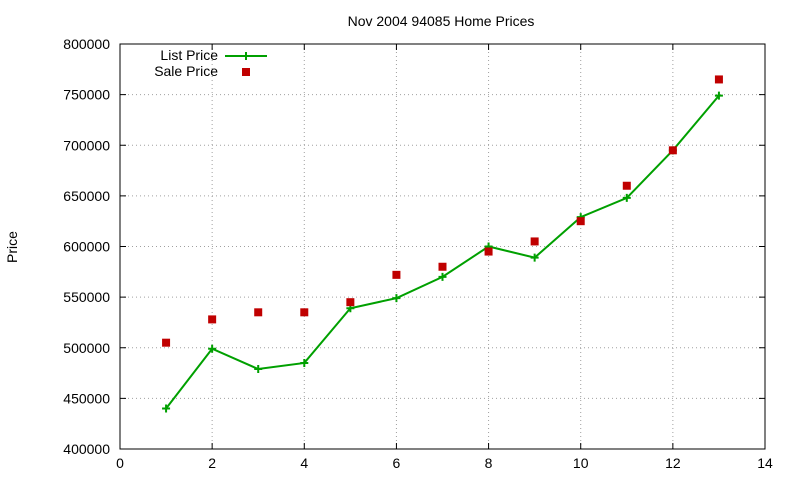 The width and height of the screenshot is (800, 480). Describe the element at coordinates (304, 463) in the screenshot. I see `x-tick-label: 4` at that location.